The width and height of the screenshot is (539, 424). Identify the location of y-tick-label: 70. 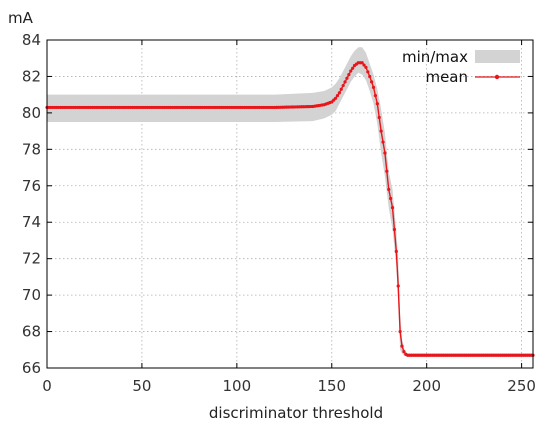
(31, 295).